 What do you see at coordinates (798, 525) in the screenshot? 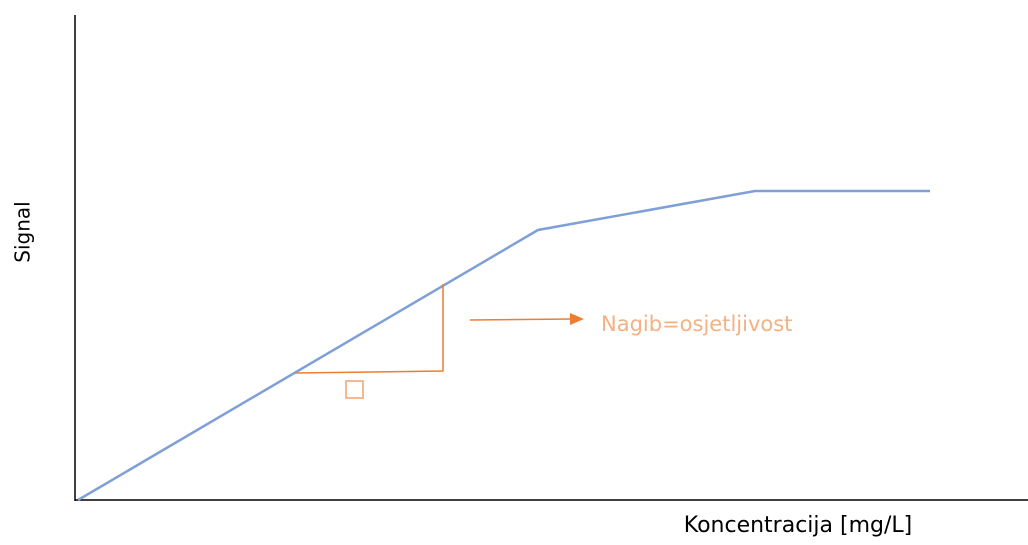
I see `x-axis-label: Koncentracija [mg/L]` at bounding box center [798, 525].